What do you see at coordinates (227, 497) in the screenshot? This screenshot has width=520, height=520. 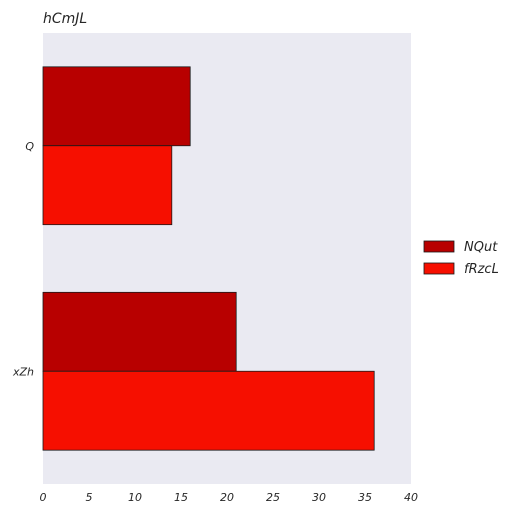 I see `x-tick-label: 20` at bounding box center [227, 497].